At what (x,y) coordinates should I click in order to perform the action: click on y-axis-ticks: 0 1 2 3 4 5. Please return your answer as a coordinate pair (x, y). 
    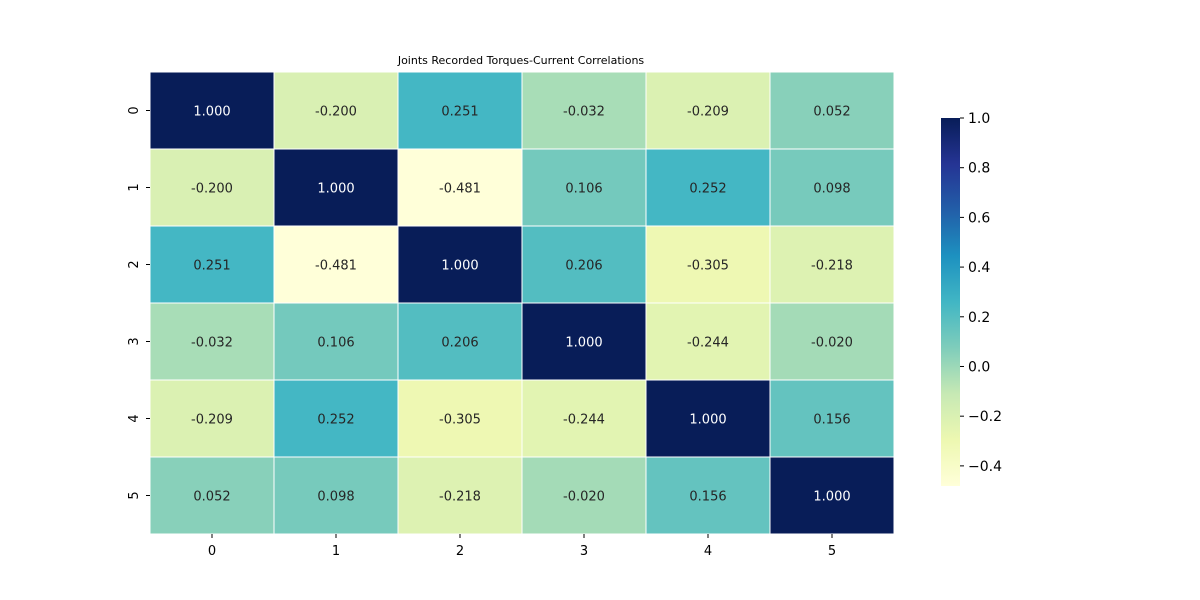
    Looking at the image, I should click on (138, 303).